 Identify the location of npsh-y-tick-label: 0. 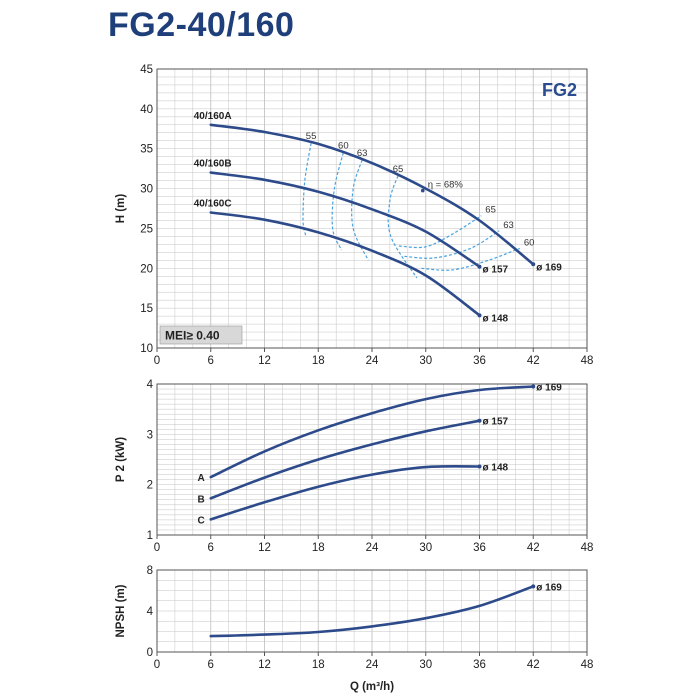
(150, 653).